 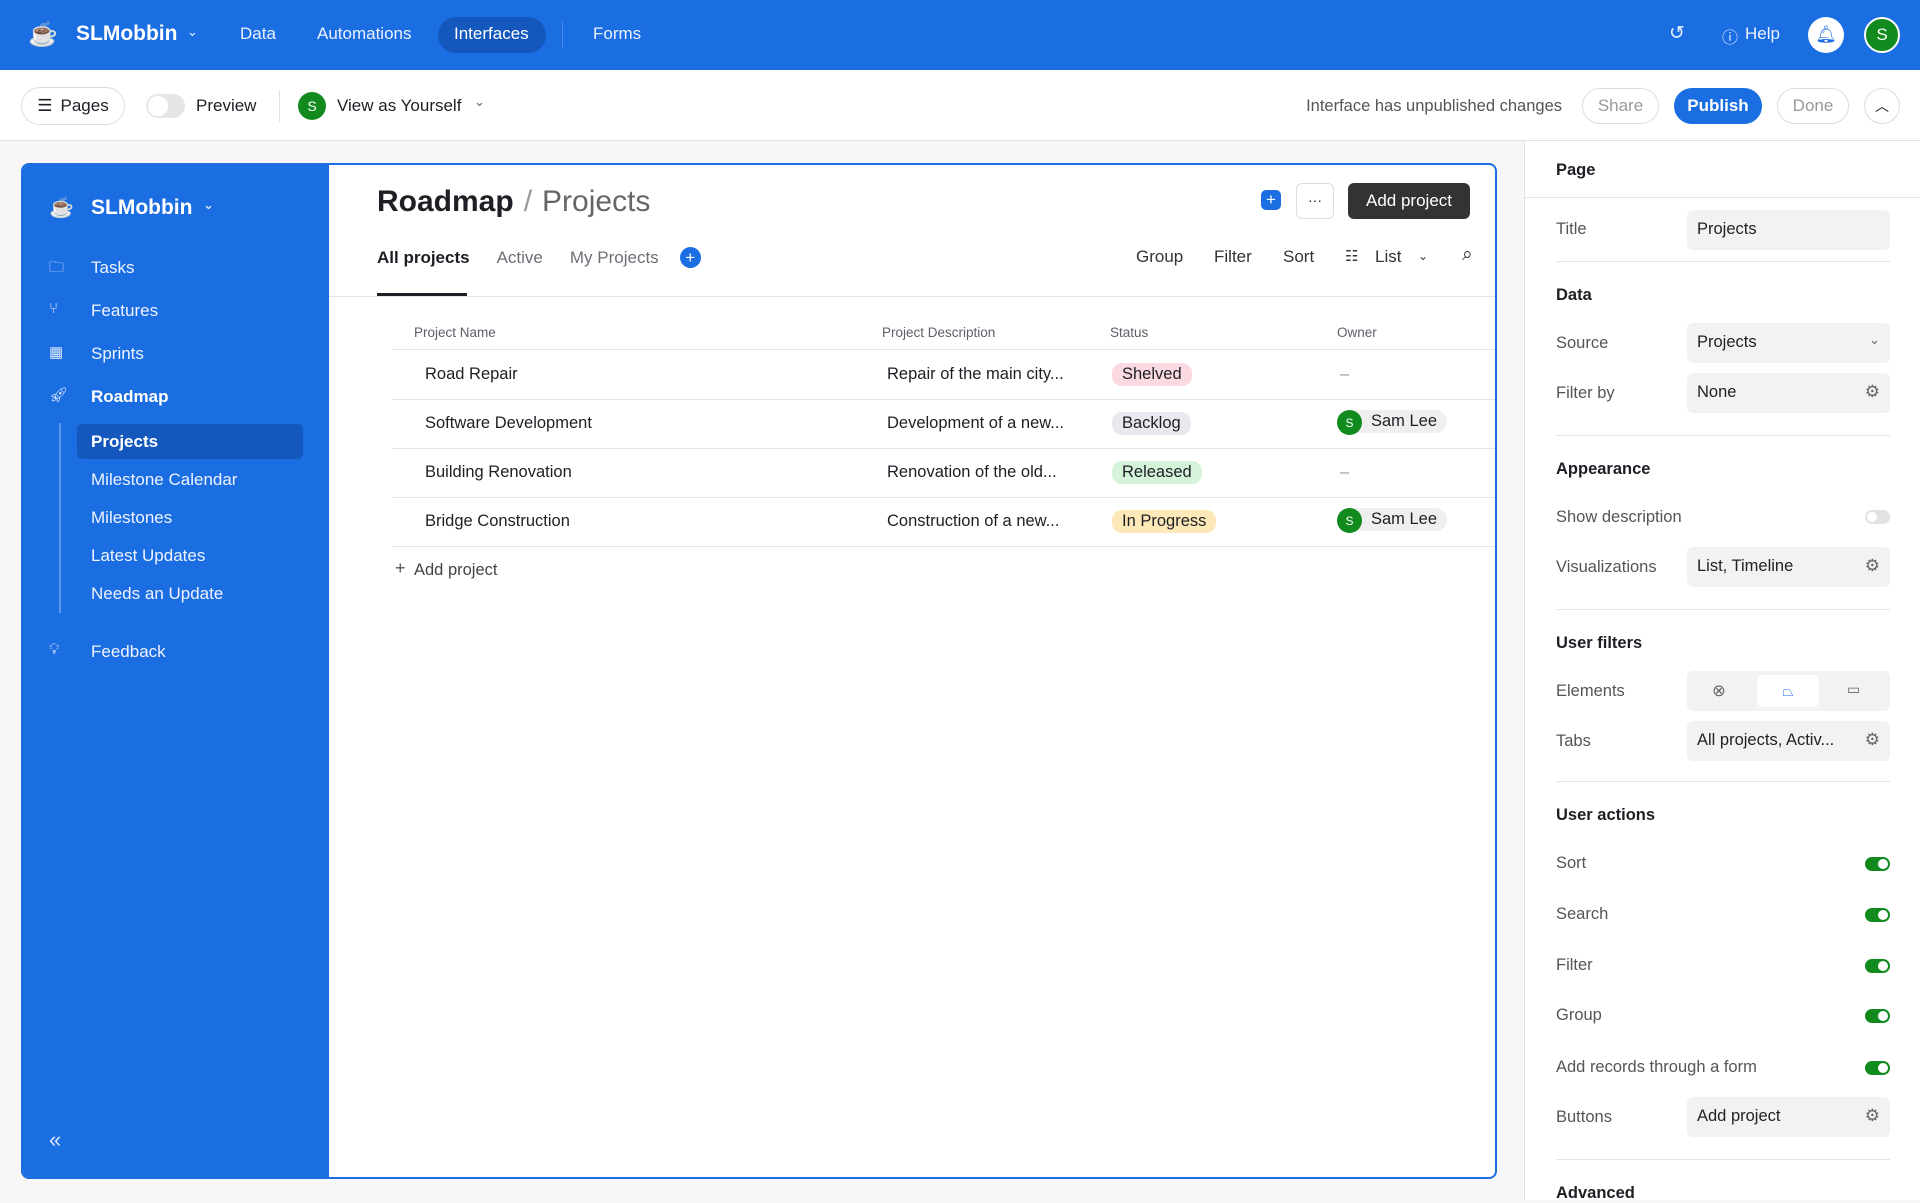 I want to click on user-avatar: S, so click(x=1882, y=35).